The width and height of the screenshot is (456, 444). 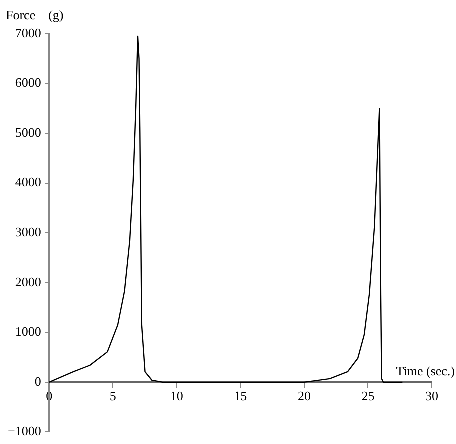 I want to click on x-axis-title: Time (sec.), so click(x=425, y=370).